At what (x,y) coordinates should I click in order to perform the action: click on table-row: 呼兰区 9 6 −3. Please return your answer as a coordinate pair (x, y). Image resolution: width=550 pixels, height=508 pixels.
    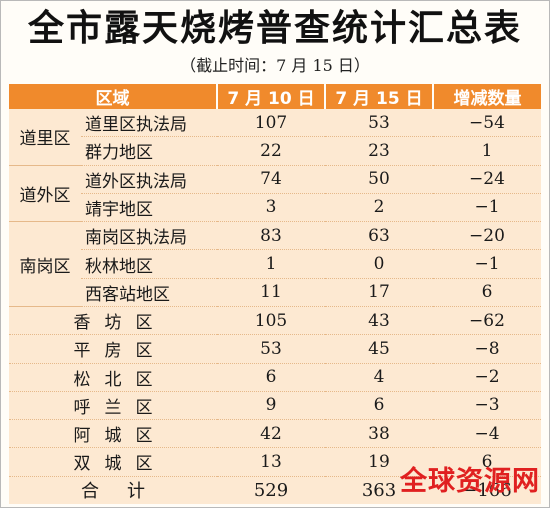
    Looking at the image, I should click on (275, 406).